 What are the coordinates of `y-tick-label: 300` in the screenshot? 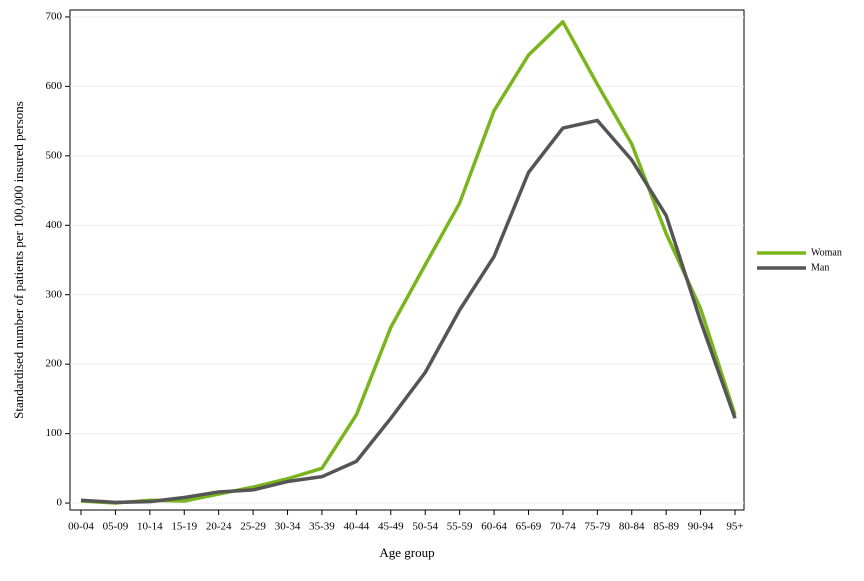 It's located at (54, 294).